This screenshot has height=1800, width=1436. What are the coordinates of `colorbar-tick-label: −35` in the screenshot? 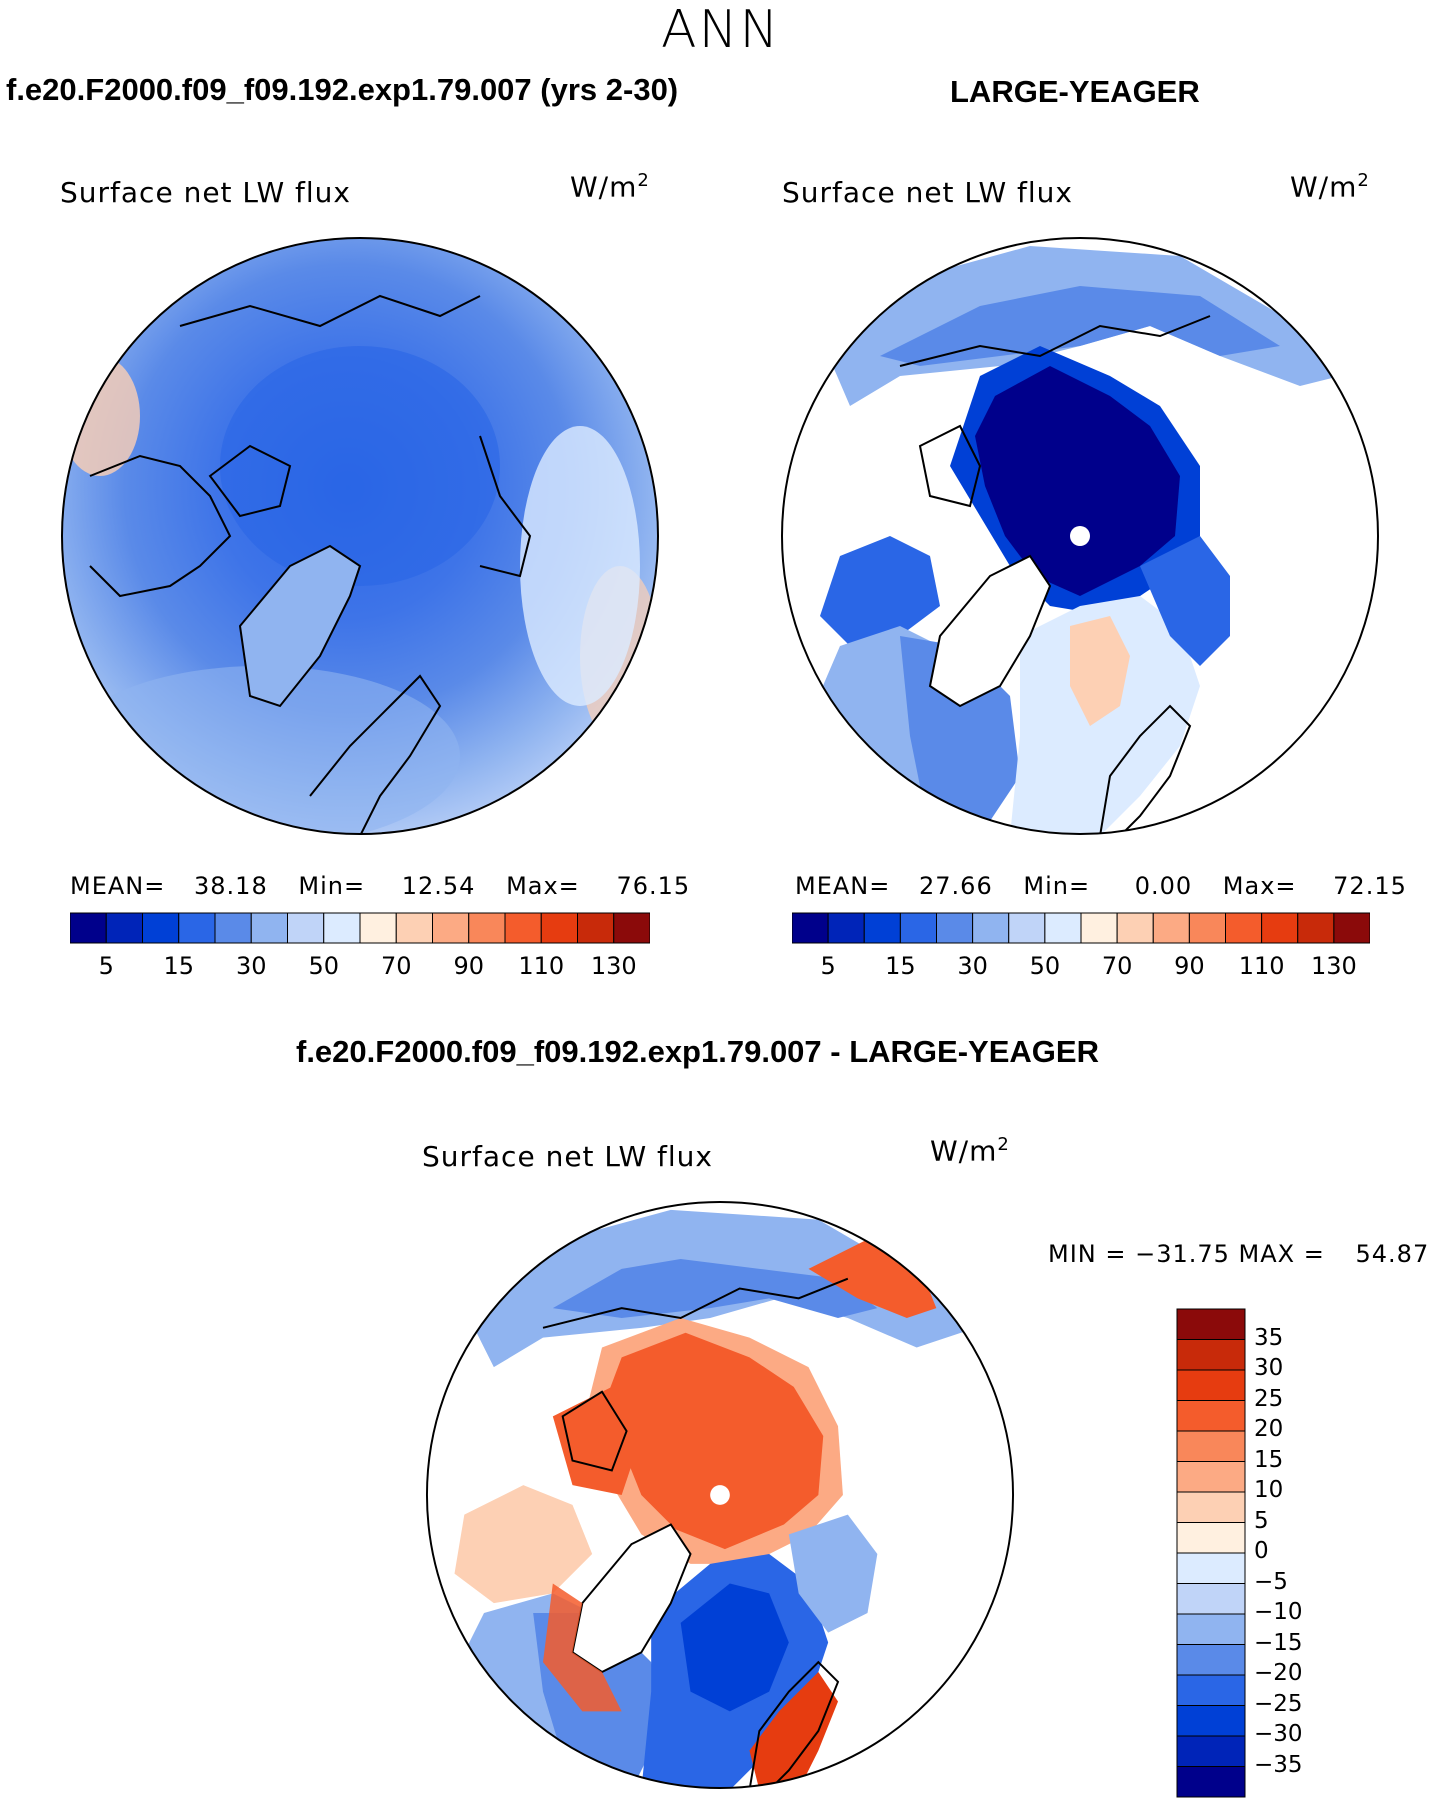 It's located at (1278, 1764).